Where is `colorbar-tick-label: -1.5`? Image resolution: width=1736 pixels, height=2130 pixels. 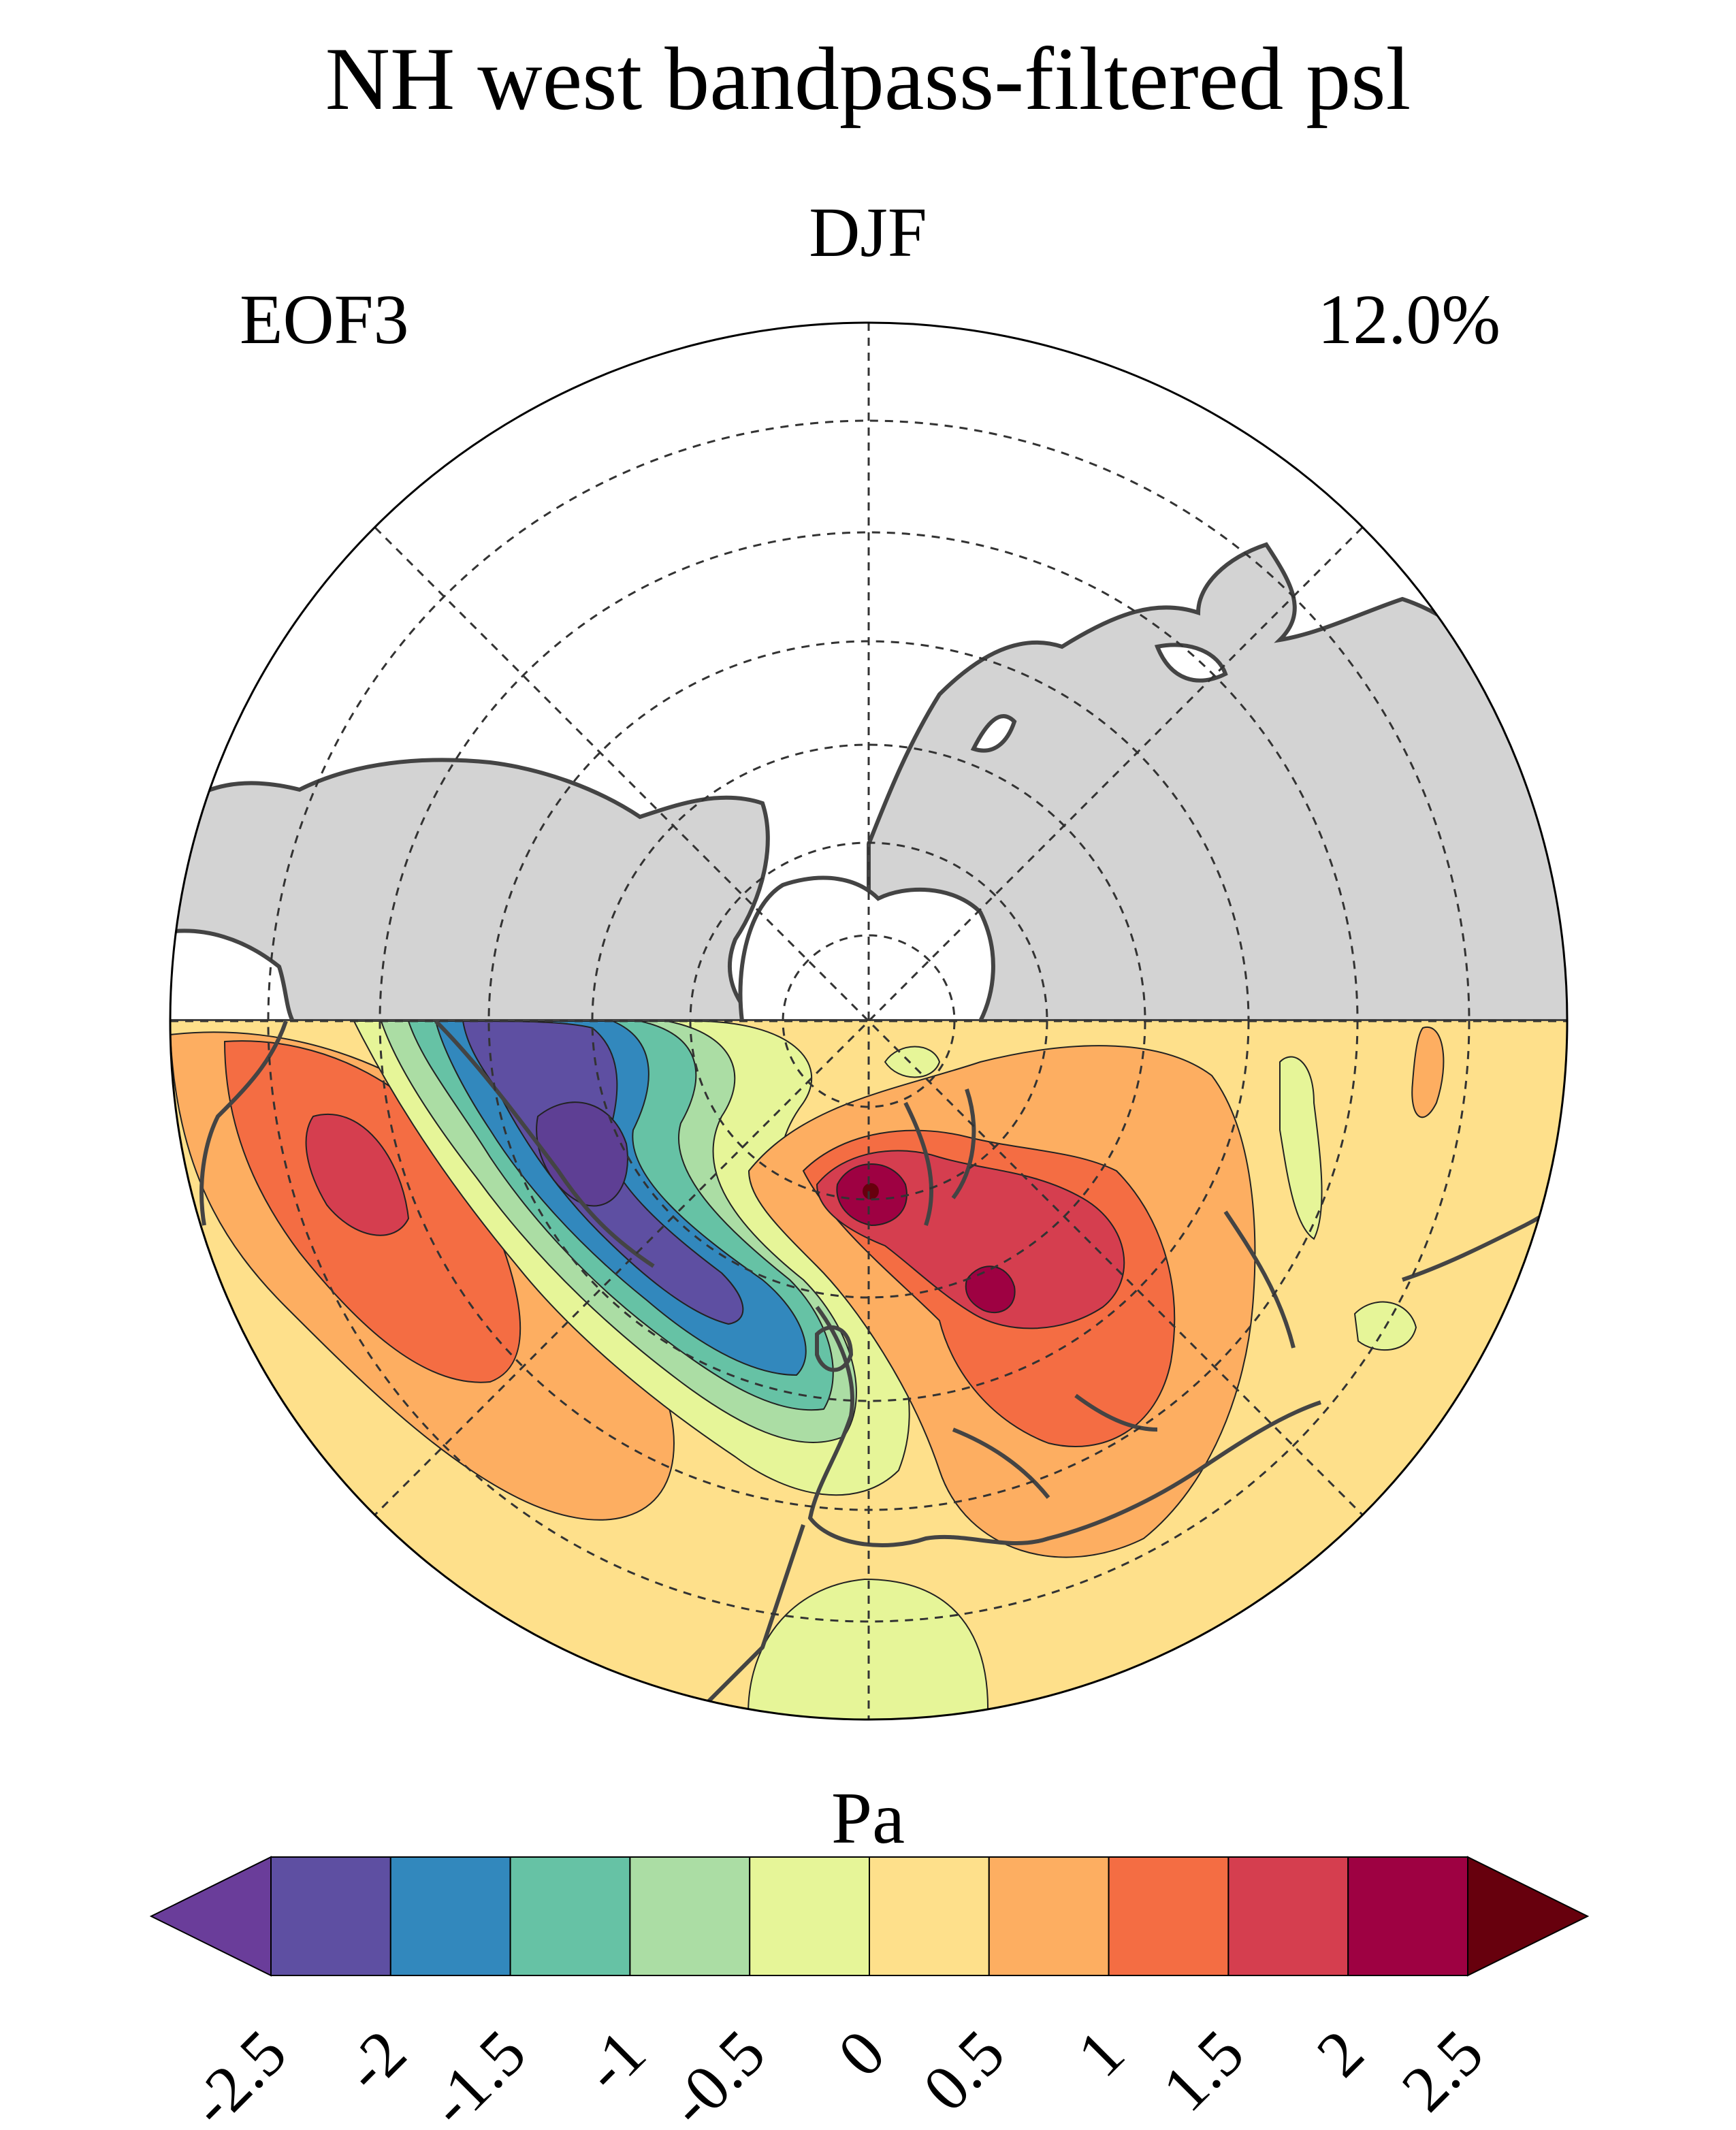
colorbar-tick-label: -1.5 is located at coordinates (477, 2073).